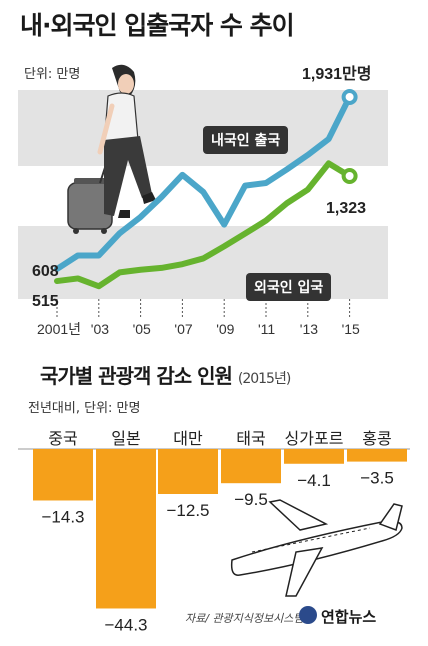  Describe the element at coordinates (349, 617) in the screenshot. I see `brand-name: 연합뉴스` at that location.